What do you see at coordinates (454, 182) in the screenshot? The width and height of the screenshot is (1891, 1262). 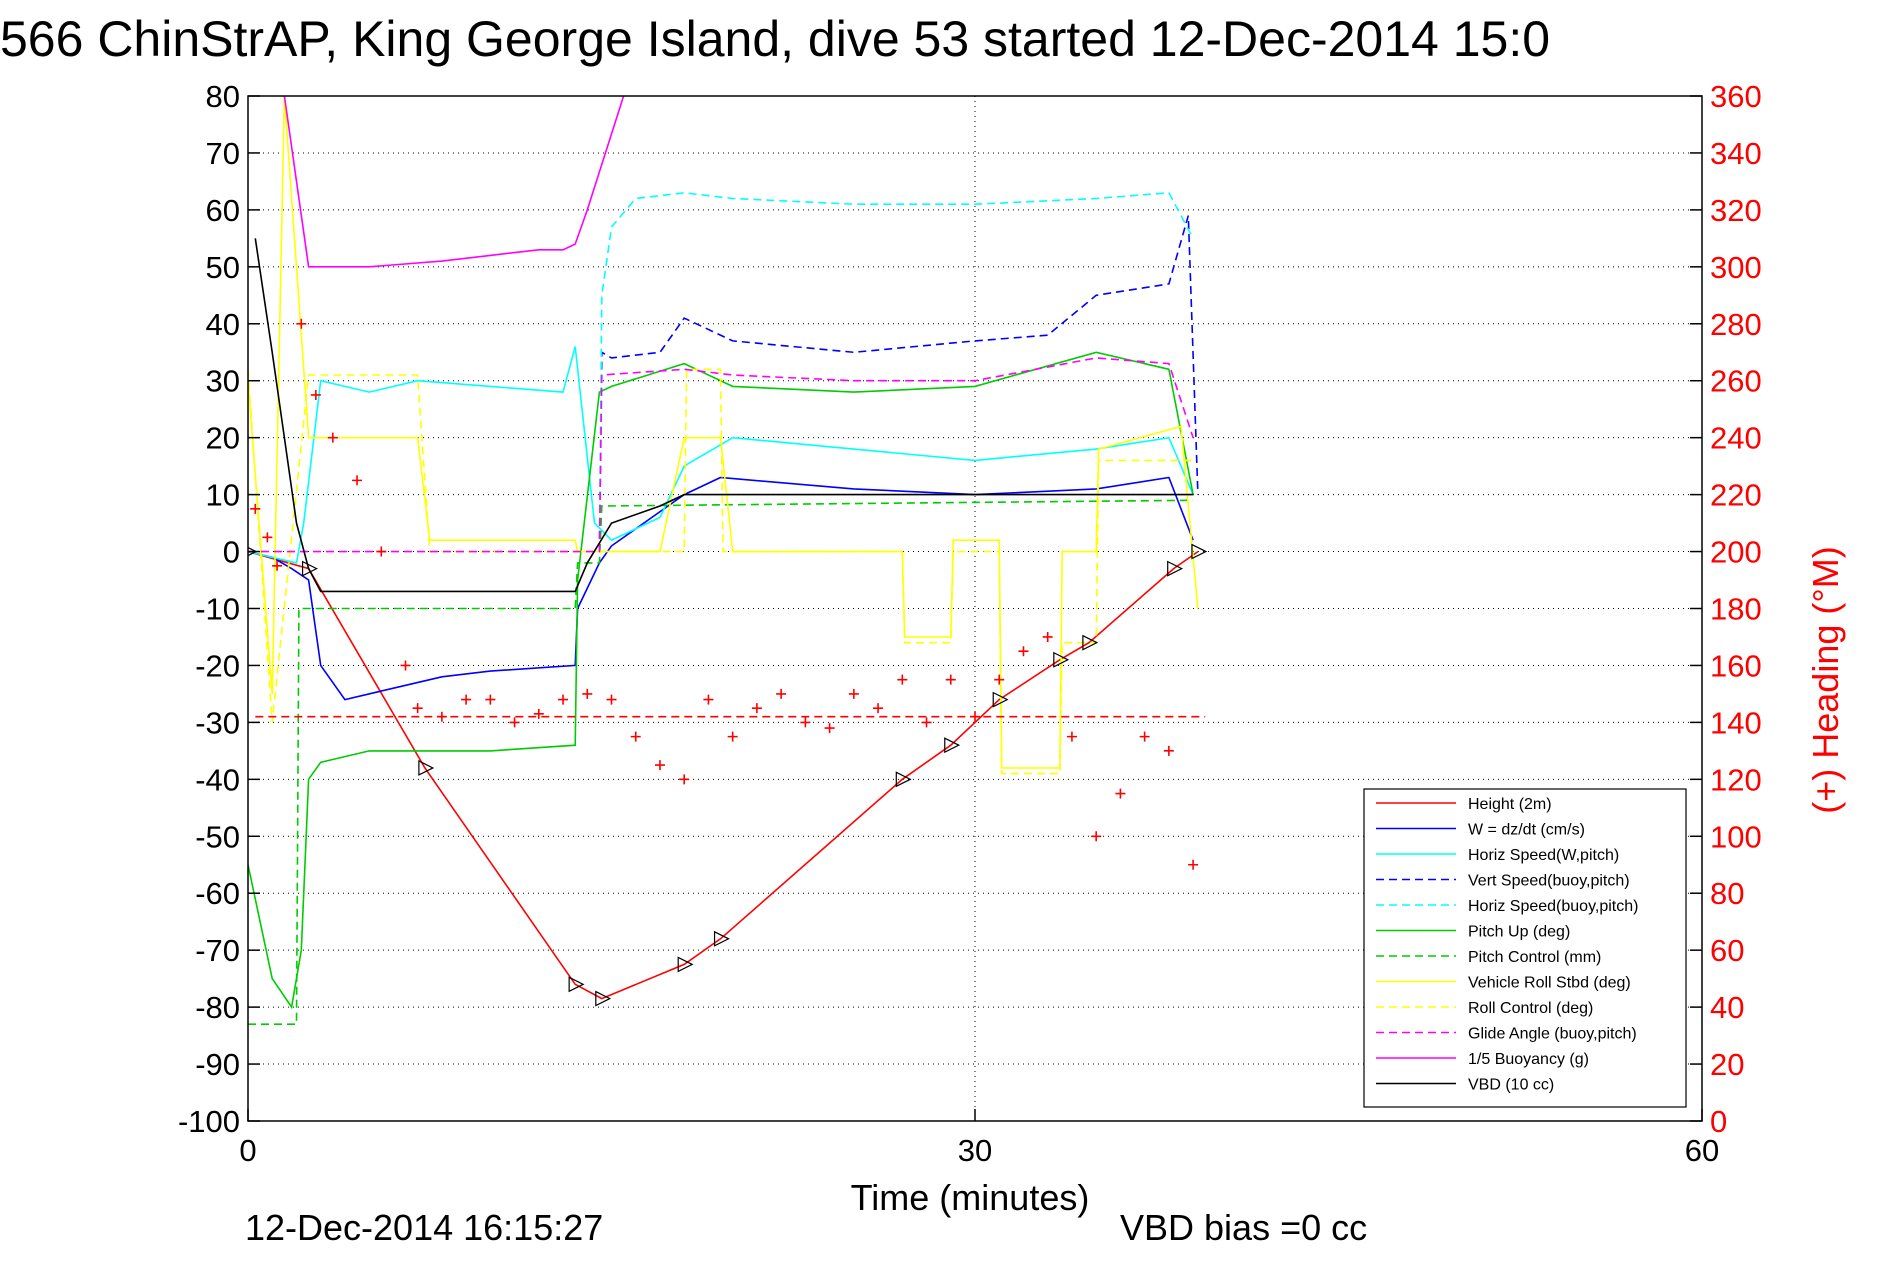 I see `series-1-5-buoyancy-g` at bounding box center [454, 182].